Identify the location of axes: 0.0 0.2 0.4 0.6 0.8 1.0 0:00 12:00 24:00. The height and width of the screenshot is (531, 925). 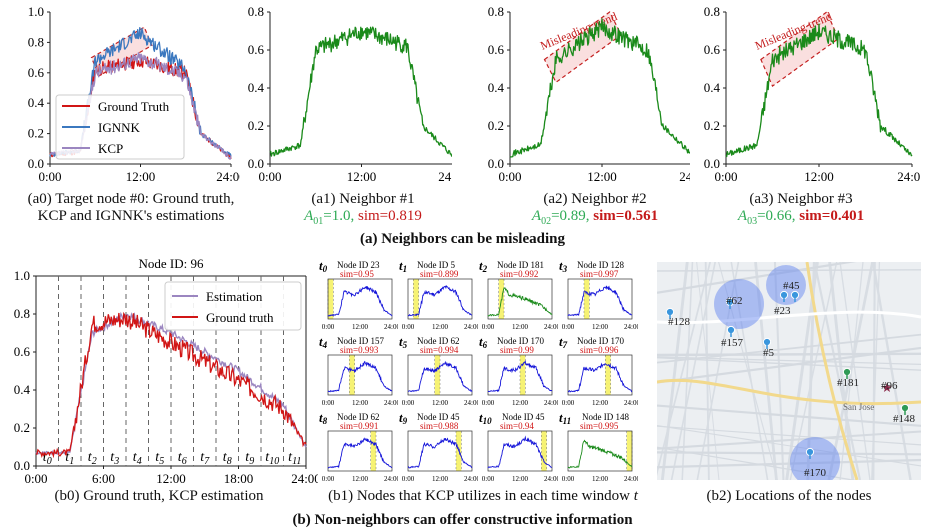
(134, 94).